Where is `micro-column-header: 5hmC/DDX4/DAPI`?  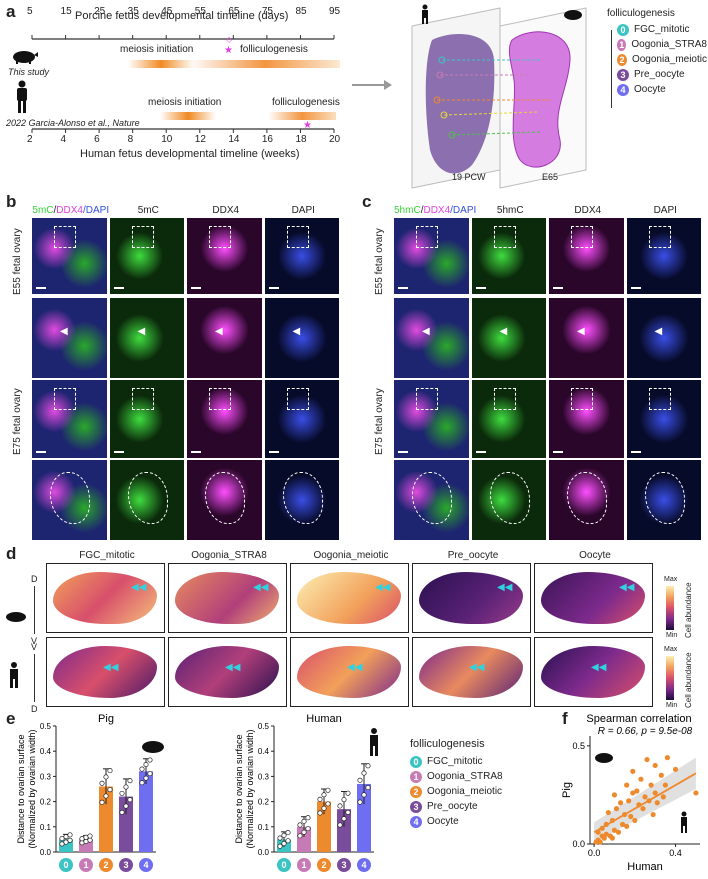
micro-column-header: 5hmC/DDX4/DAPI is located at coordinates (435, 210).